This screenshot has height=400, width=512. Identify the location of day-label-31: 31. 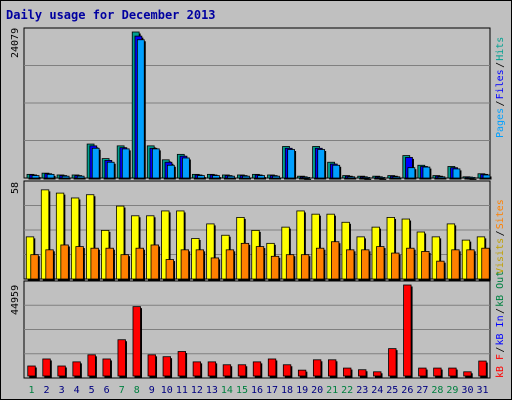
(482, 390).